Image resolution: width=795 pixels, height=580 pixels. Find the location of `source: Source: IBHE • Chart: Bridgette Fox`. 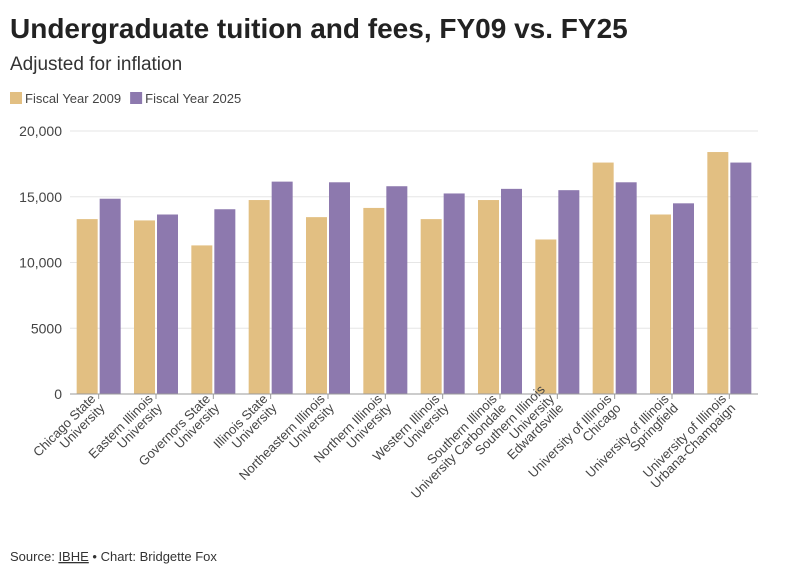

source: Source: IBHE • Chart: Bridgette Fox is located at coordinates (113, 556).